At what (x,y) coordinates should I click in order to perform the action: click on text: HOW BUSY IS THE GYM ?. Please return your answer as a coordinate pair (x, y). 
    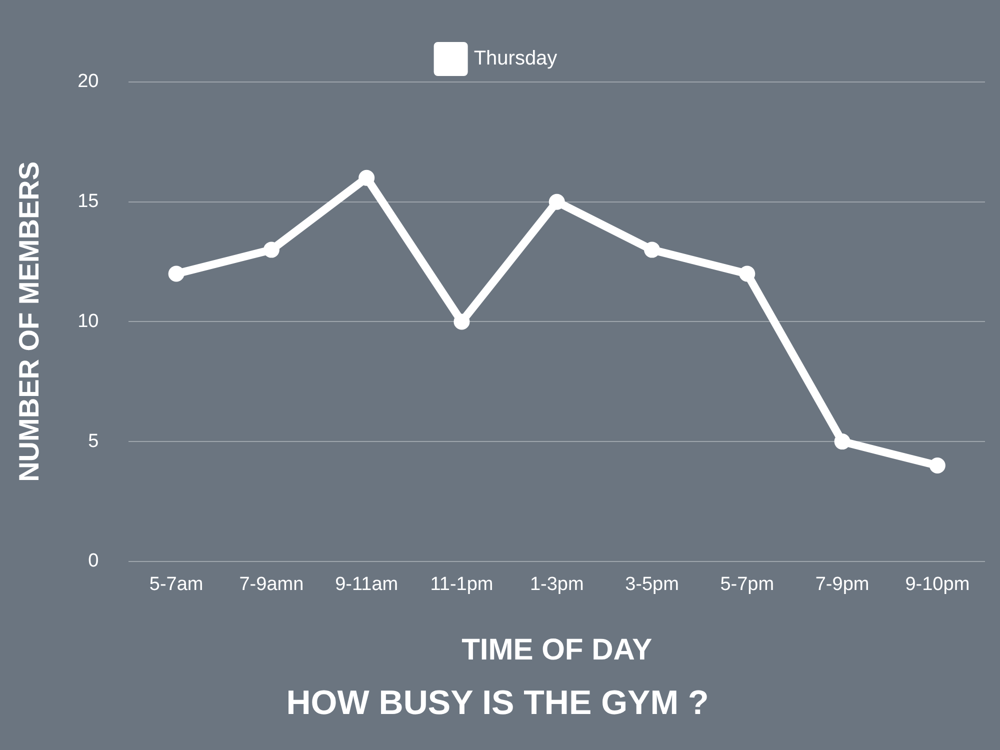
    Looking at the image, I should click on (497, 703).